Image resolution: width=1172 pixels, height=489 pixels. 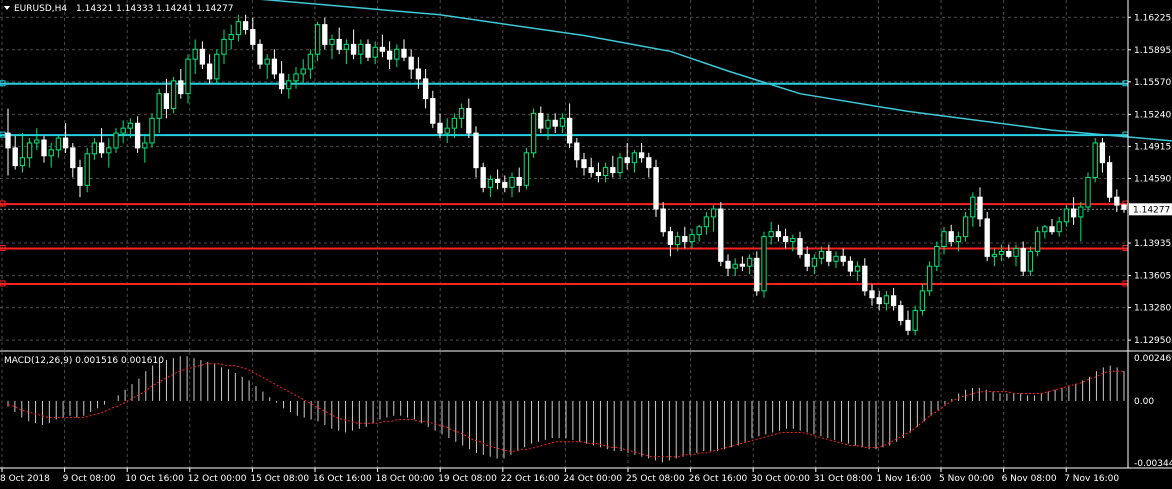 I want to click on price-tick-label: 1.14590, so click(x=1152, y=179).